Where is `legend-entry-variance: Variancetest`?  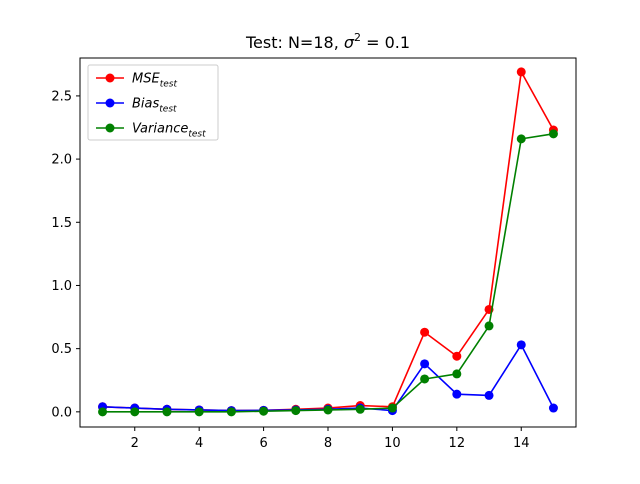 legend-entry-variance: Variancetest is located at coordinates (151, 131).